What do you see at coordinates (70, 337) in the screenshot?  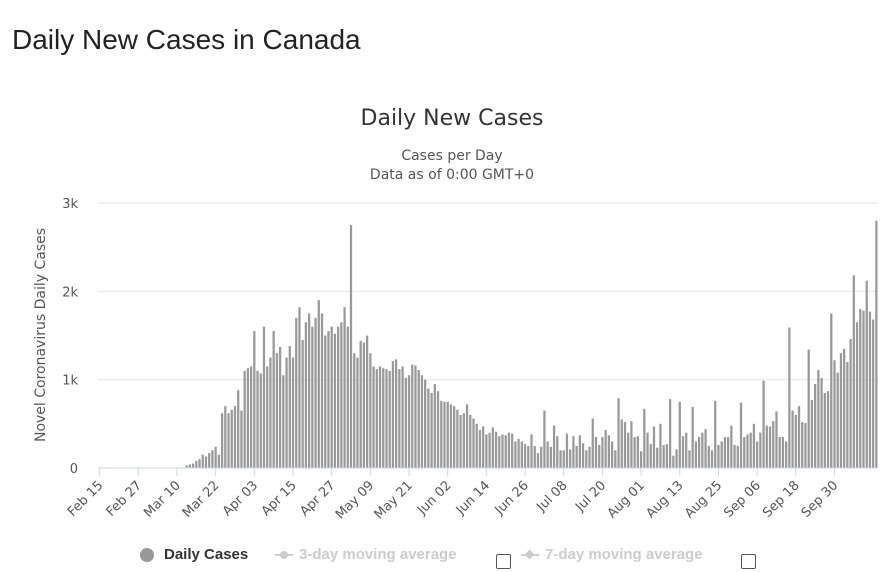 I see `y-axis-ticks: 0 1k 2k 3k` at bounding box center [70, 337].